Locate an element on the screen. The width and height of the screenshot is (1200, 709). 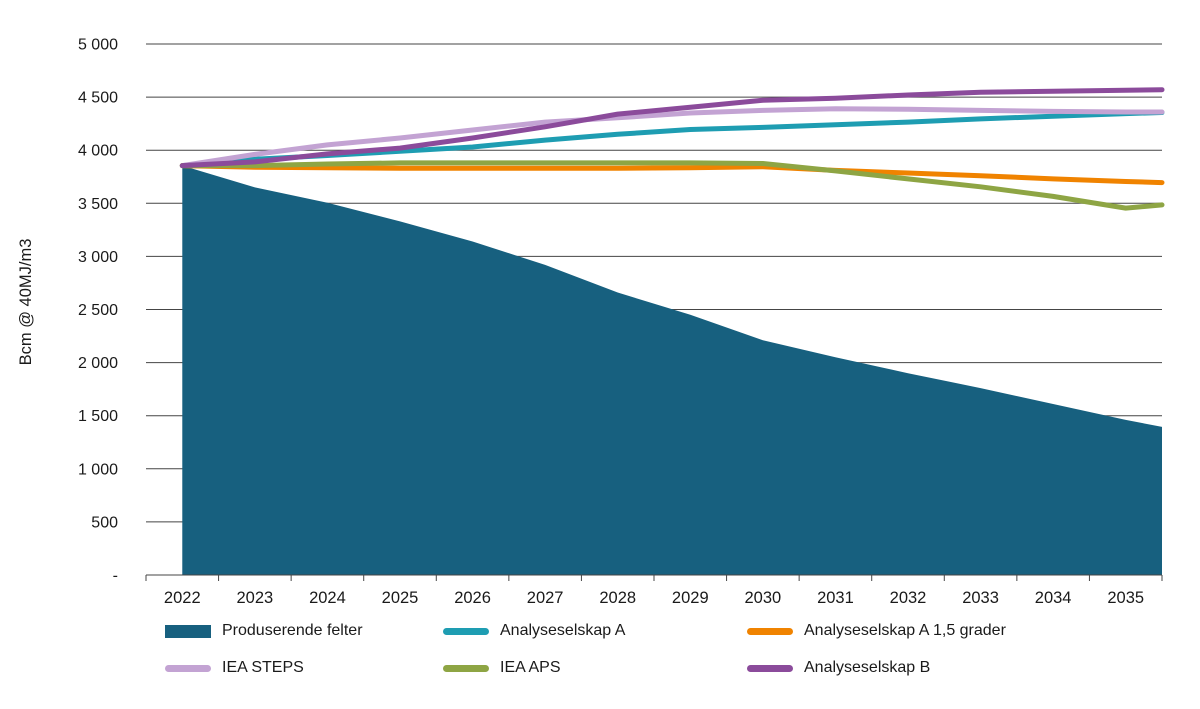
x-tick-label: 2032 is located at coordinates (908, 598).